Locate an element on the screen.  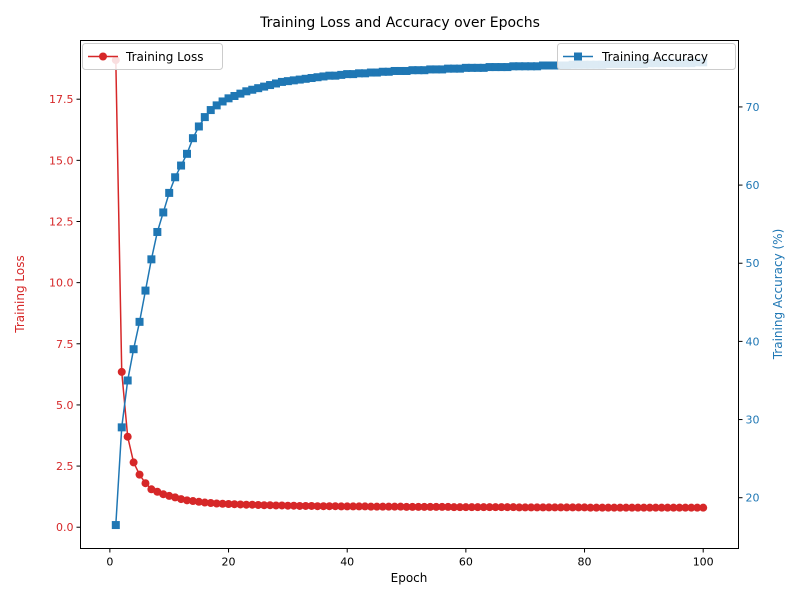
legend-accuracy-box is located at coordinates (646, 56).